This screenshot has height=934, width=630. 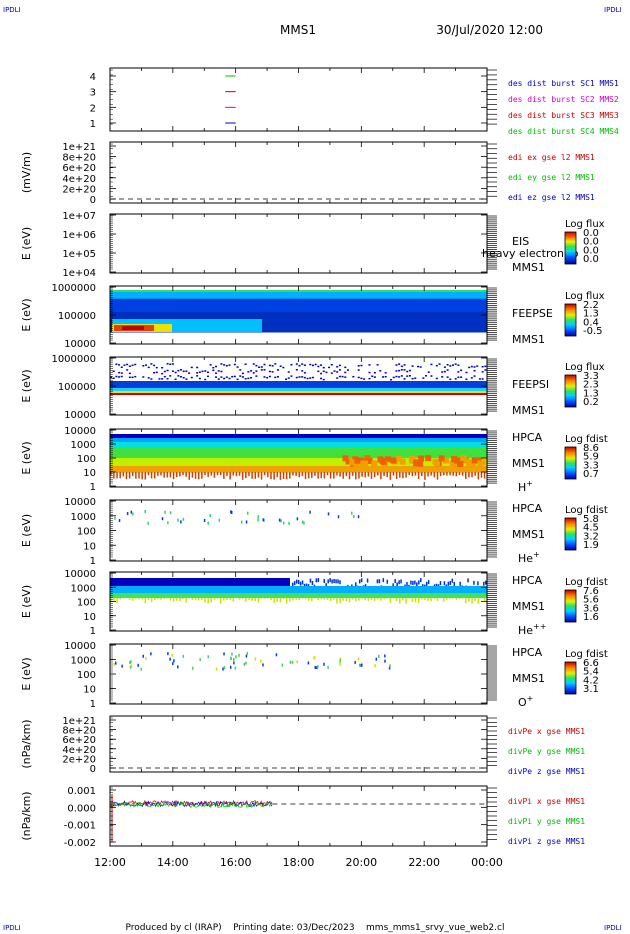 What do you see at coordinates (591, 672) in the screenshot?
I see `colorbar-tick: 5.4` at bounding box center [591, 672].